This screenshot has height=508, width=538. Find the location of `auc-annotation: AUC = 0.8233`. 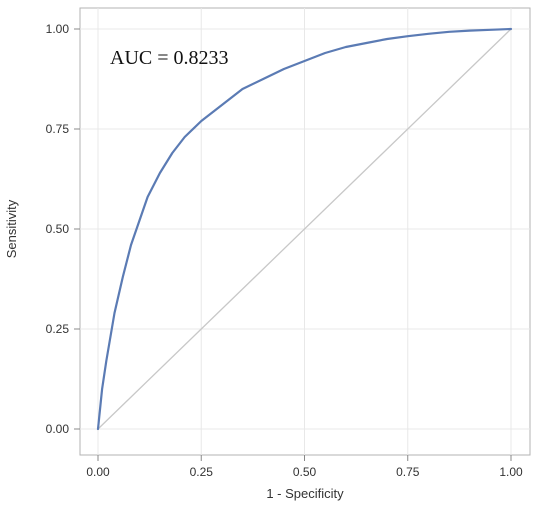

auc-annotation: AUC = 0.8233 is located at coordinates (169, 58).